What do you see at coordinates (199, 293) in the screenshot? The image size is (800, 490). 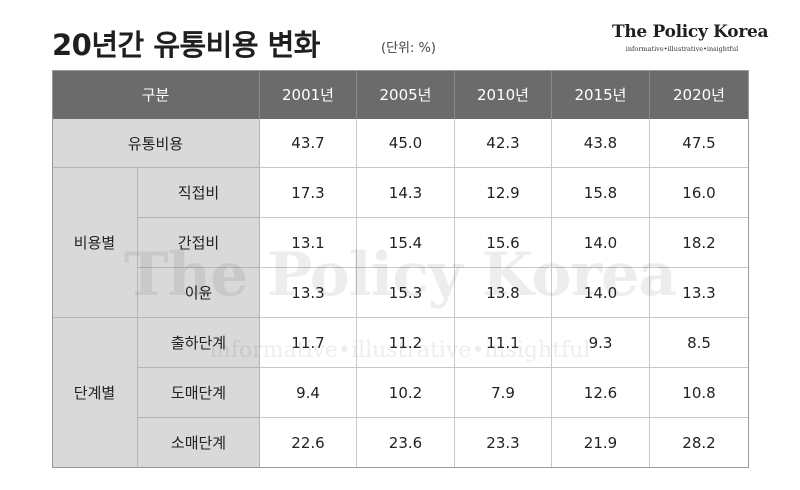 I see `row-label: 이윤` at bounding box center [199, 293].